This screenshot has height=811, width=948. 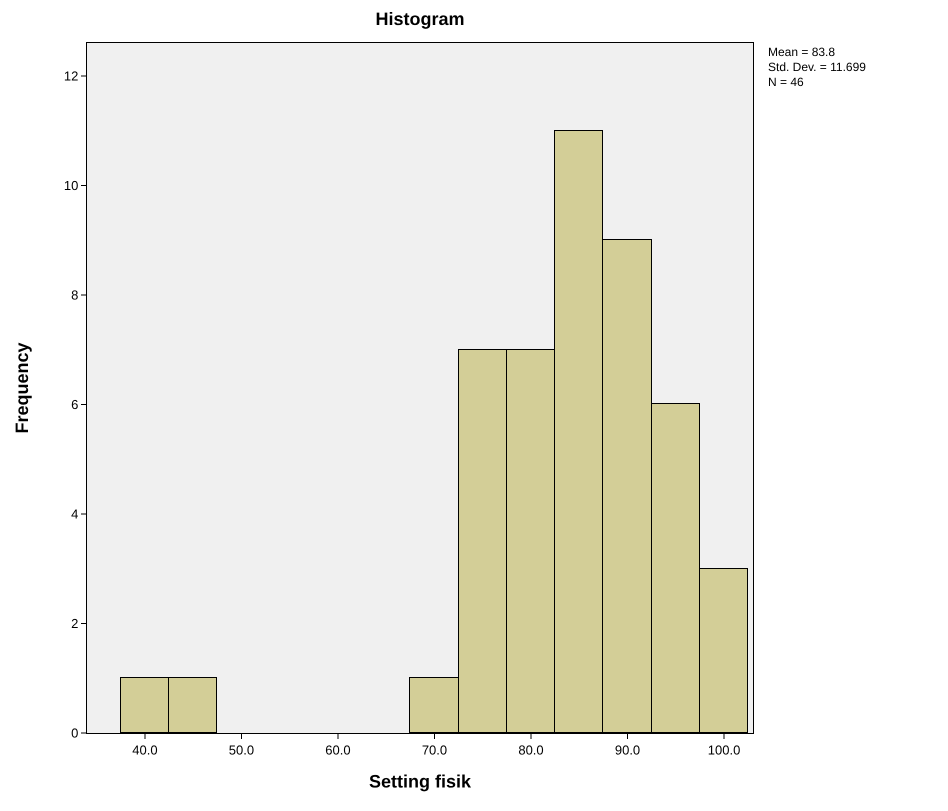 I want to click on y-tick-label: 12, so click(x=71, y=76).